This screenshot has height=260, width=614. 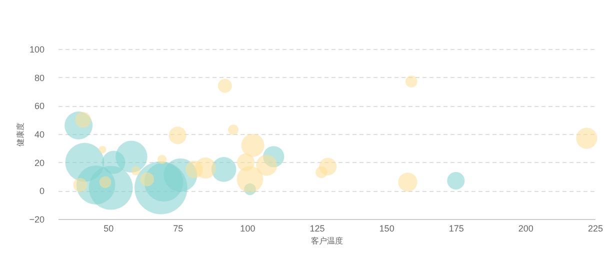 I want to click on y-tick-label: 20, so click(x=39, y=163).